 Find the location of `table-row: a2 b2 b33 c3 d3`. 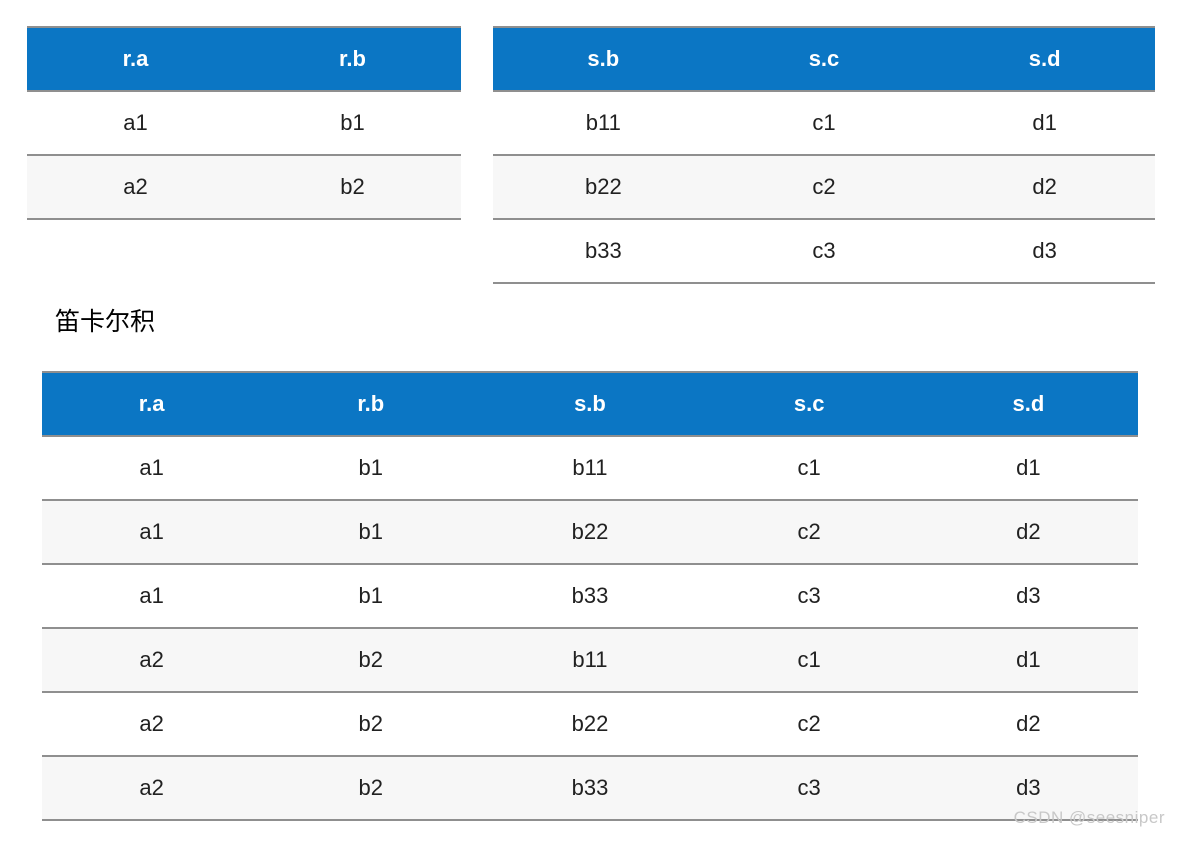

table-row: a2 b2 b33 c3 d3 is located at coordinates (590, 788).